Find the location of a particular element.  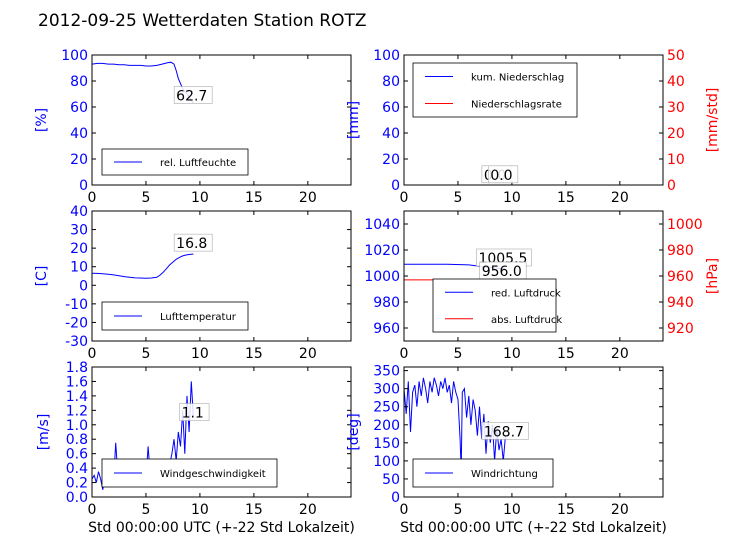

legend-precip: kum. Niederschlag Niederschlagsrate is located at coordinates (495, 90).